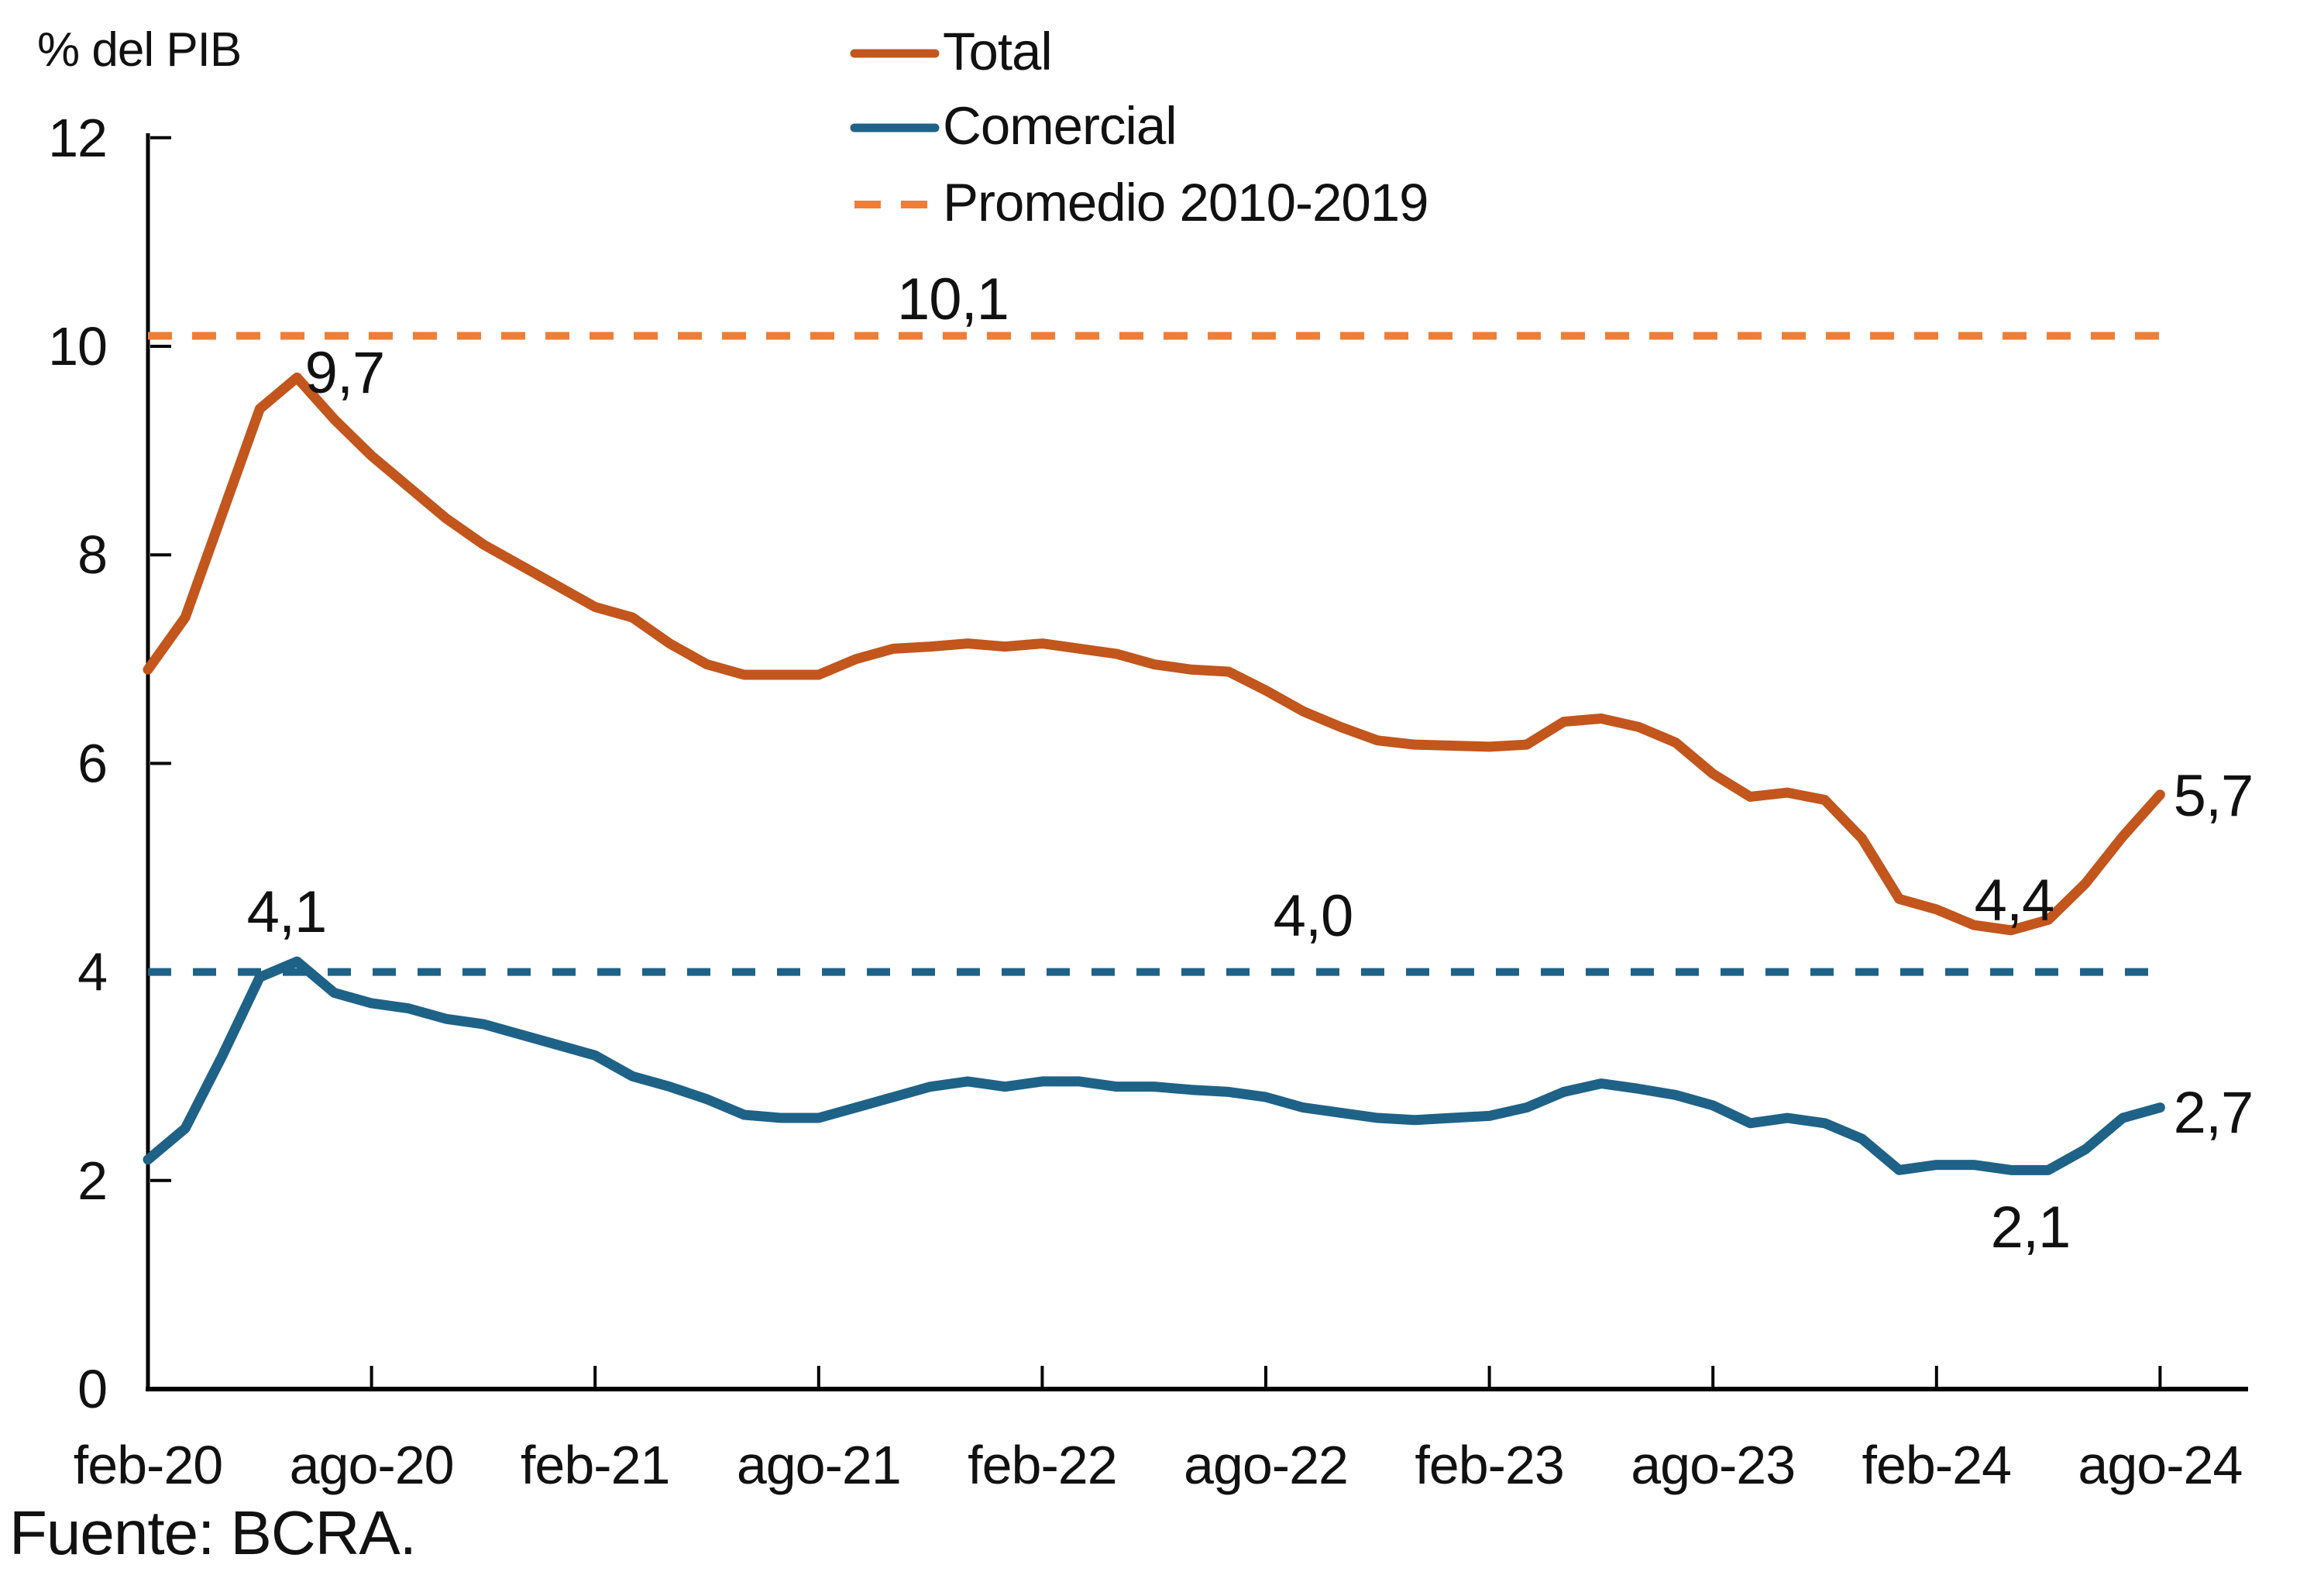 This screenshot has width=2324, height=1575. Describe the element at coordinates (2214, 796) in the screenshot. I see `annotation-5,7: 5,7` at that location.